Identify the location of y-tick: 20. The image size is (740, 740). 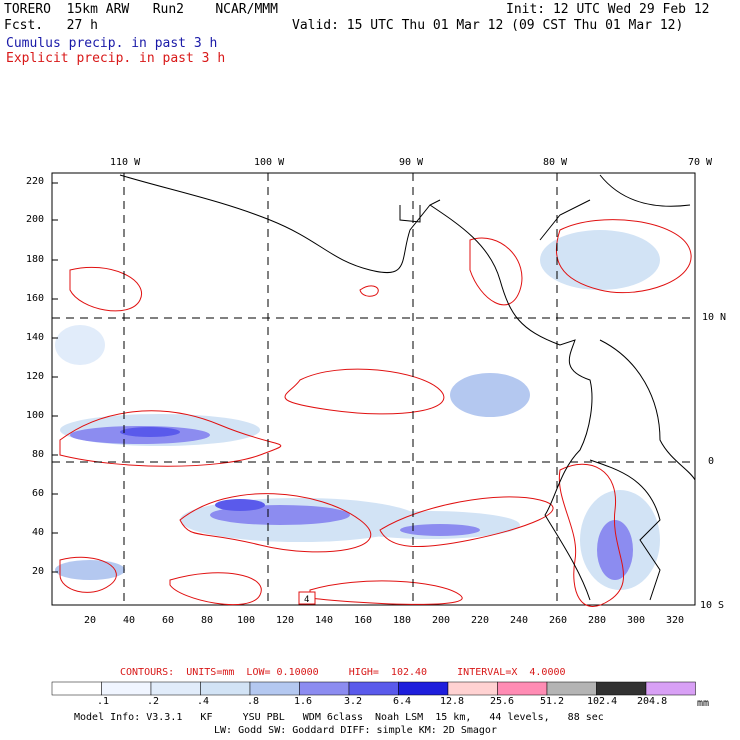
(38, 571).